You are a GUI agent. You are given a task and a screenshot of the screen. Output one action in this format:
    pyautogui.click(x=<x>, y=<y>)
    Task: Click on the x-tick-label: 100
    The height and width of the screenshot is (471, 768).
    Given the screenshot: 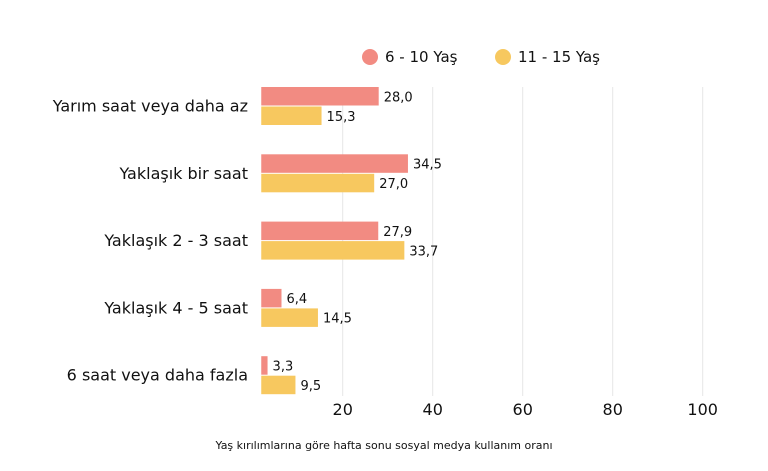 What is the action you would take?
    pyautogui.click(x=702, y=409)
    